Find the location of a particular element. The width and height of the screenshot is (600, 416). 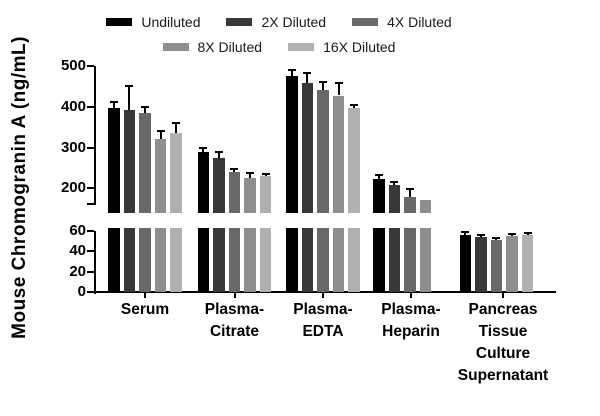

legend-item: 4X Diluted is located at coordinates (402, 22).